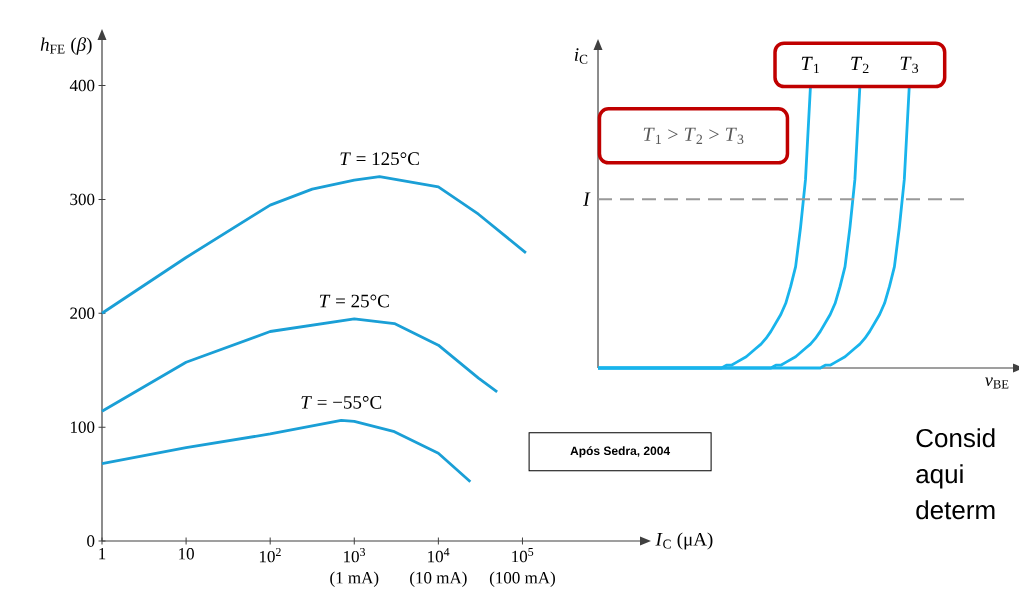 The height and width of the screenshot is (600, 1019). What do you see at coordinates (82, 427) in the screenshot?
I see `y-tick-label: 100` at bounding box center [82, 427].